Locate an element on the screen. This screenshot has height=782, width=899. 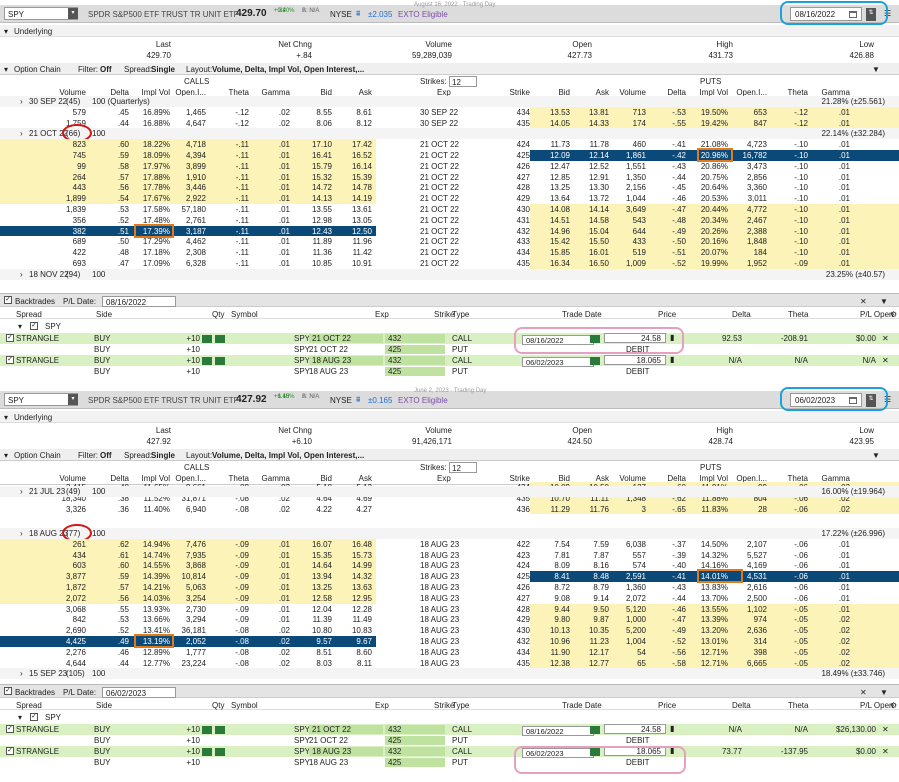
call-cell: 823 is located at coordinates (79, 145).